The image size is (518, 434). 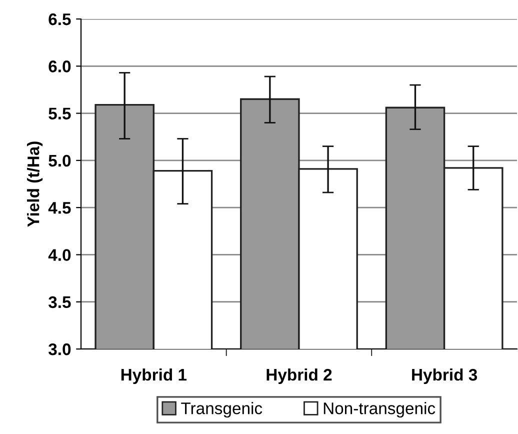 What do you see at coordinates (59, 255) in the screenshot?
I see `y-tick-label: 4.0` at bounding box center [59, 255].